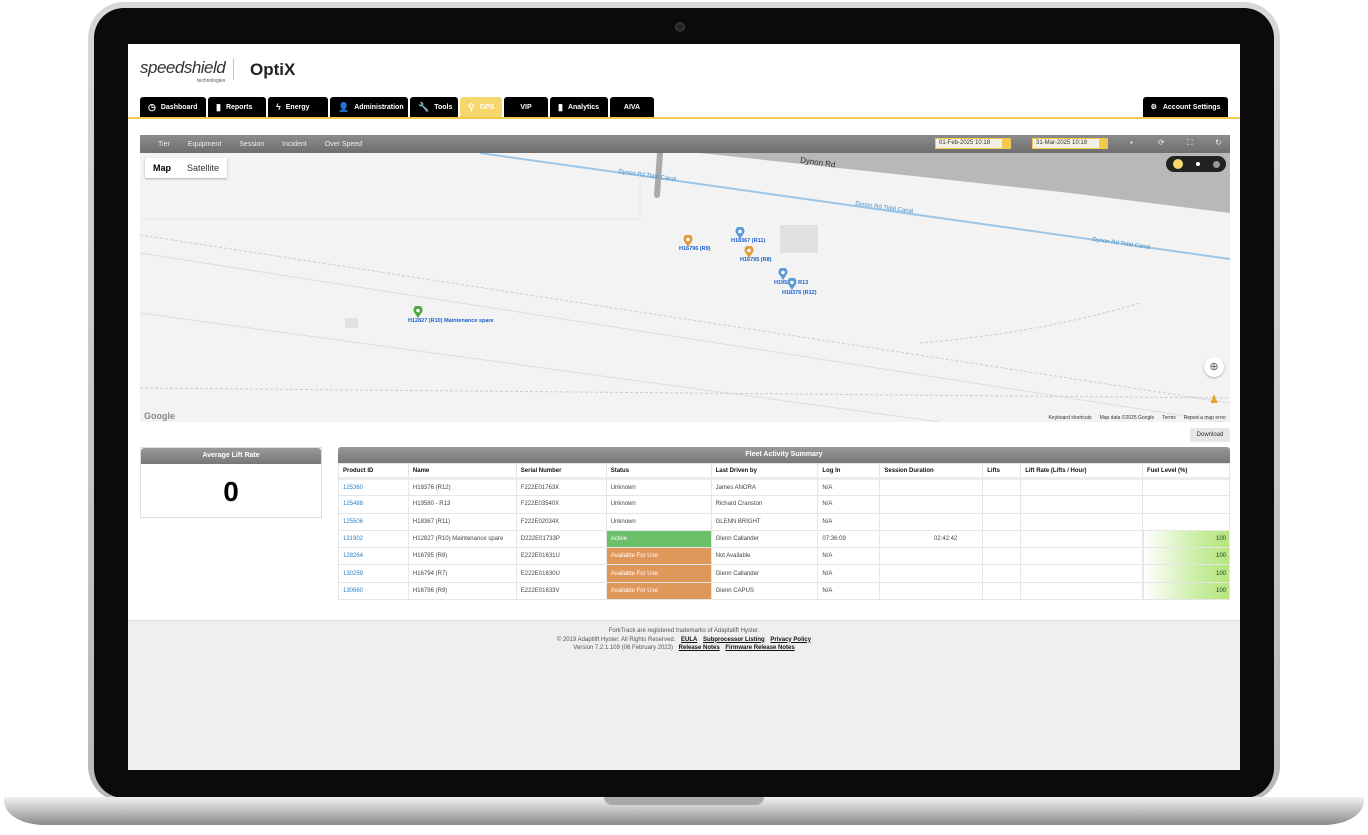  What do you see at coordinates (931, 471) in the screenshot?
I see `column-header: Session Duration` at bounding box center [931, 471].